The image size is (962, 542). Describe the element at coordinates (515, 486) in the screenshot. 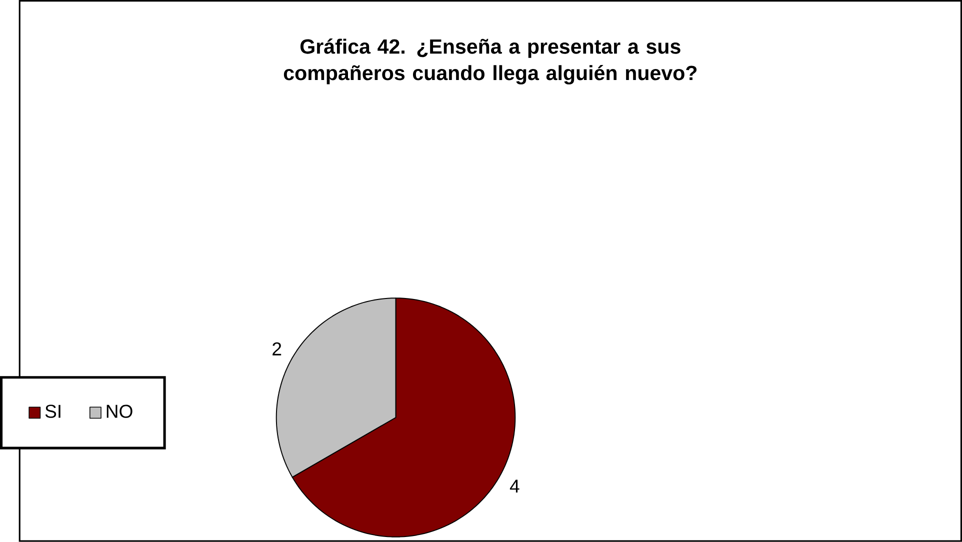

I see `data-label: 4` at that location.